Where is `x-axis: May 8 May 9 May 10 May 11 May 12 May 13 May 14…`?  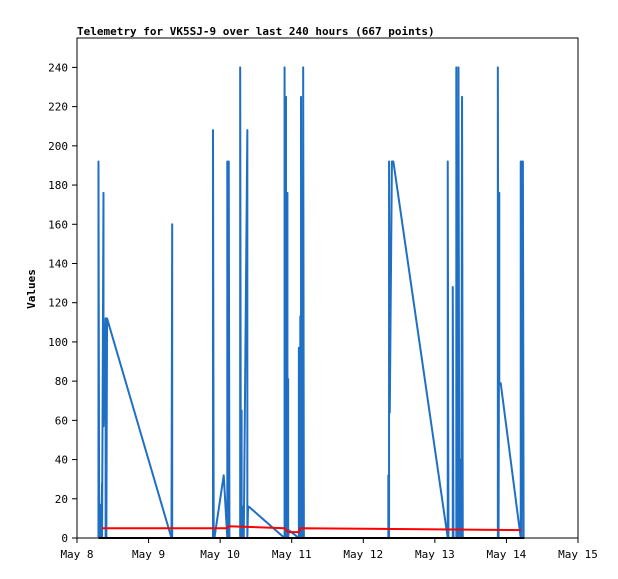 x-axis: May 8 May 9 May 10 May 11 May 12 May 13 May 14… is located at coordinates (329, 549).